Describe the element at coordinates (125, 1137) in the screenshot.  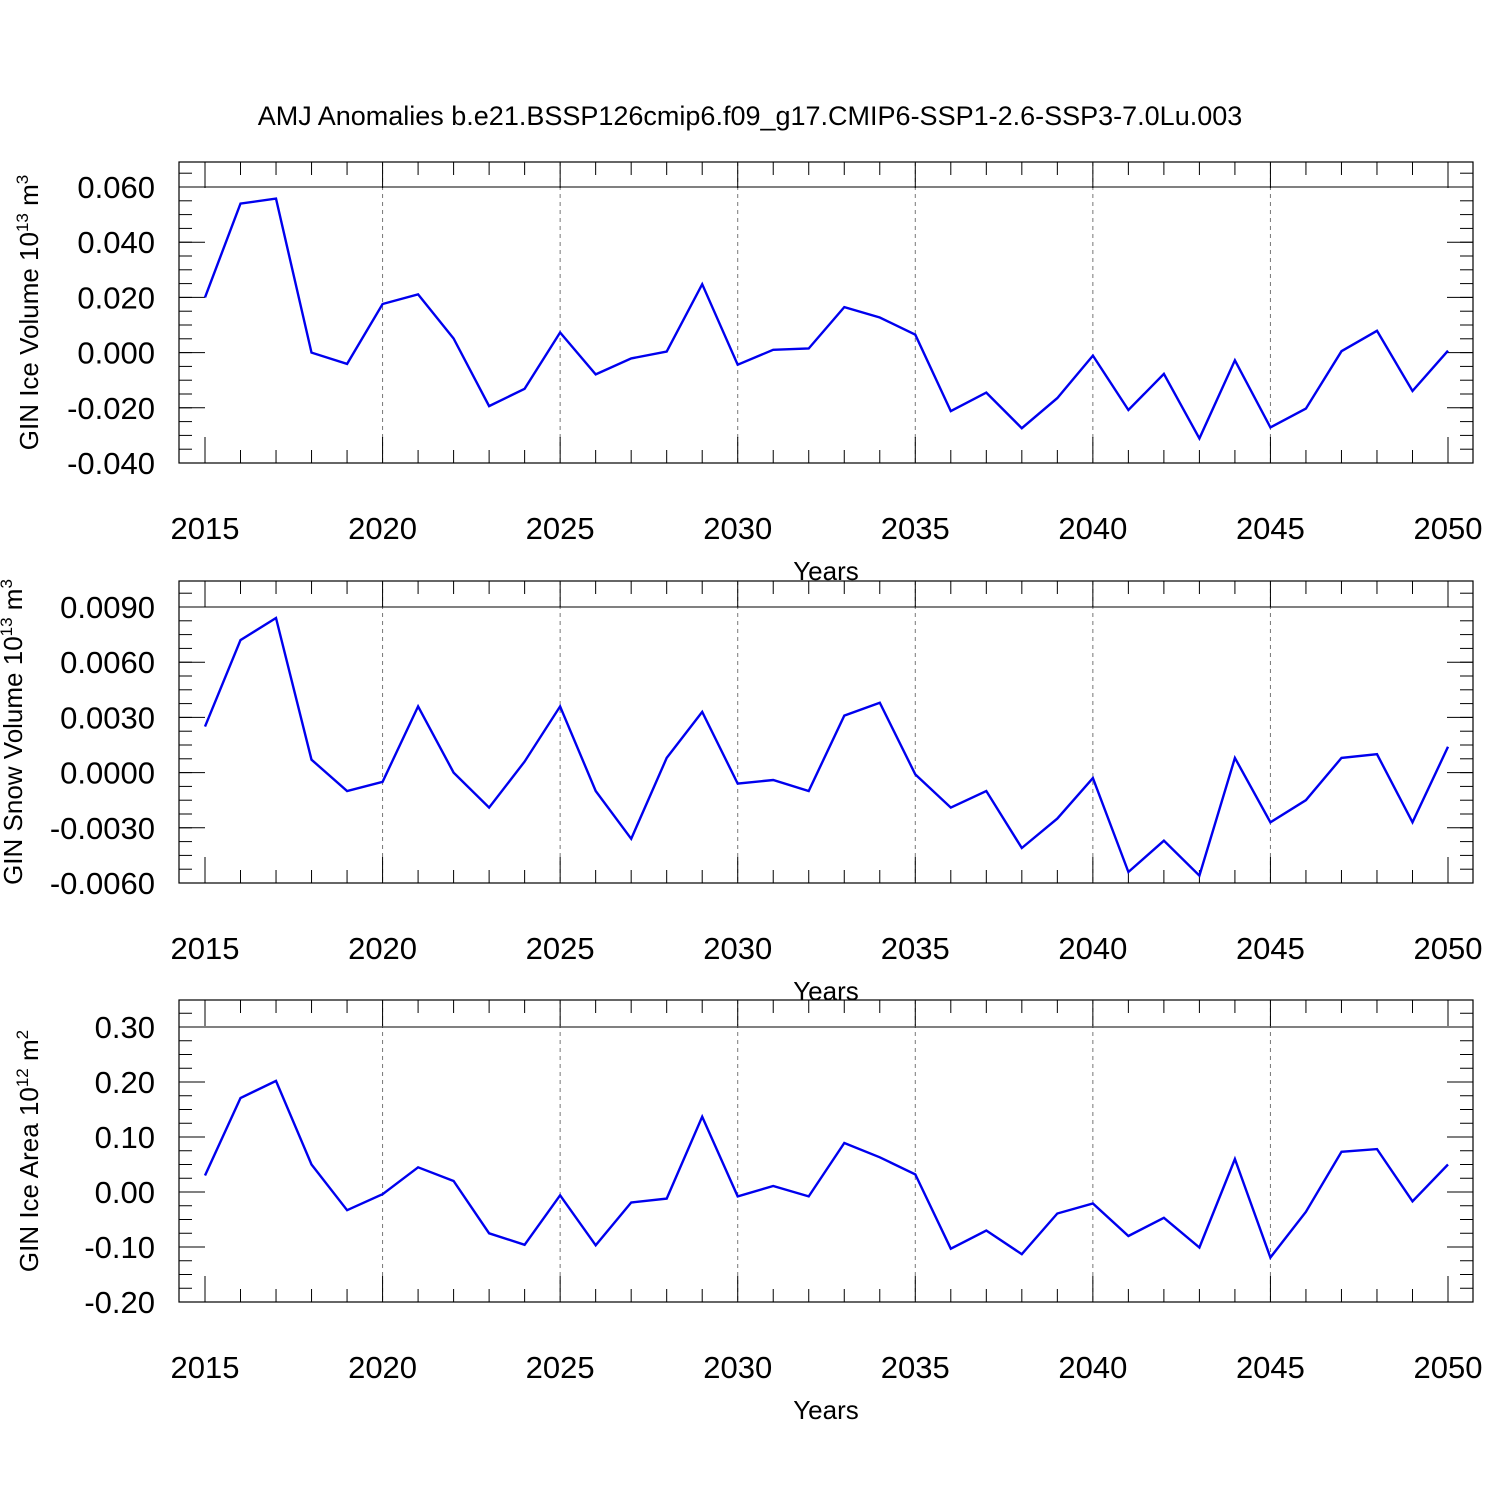
I see `y-tick-label: 0.10` at that location.